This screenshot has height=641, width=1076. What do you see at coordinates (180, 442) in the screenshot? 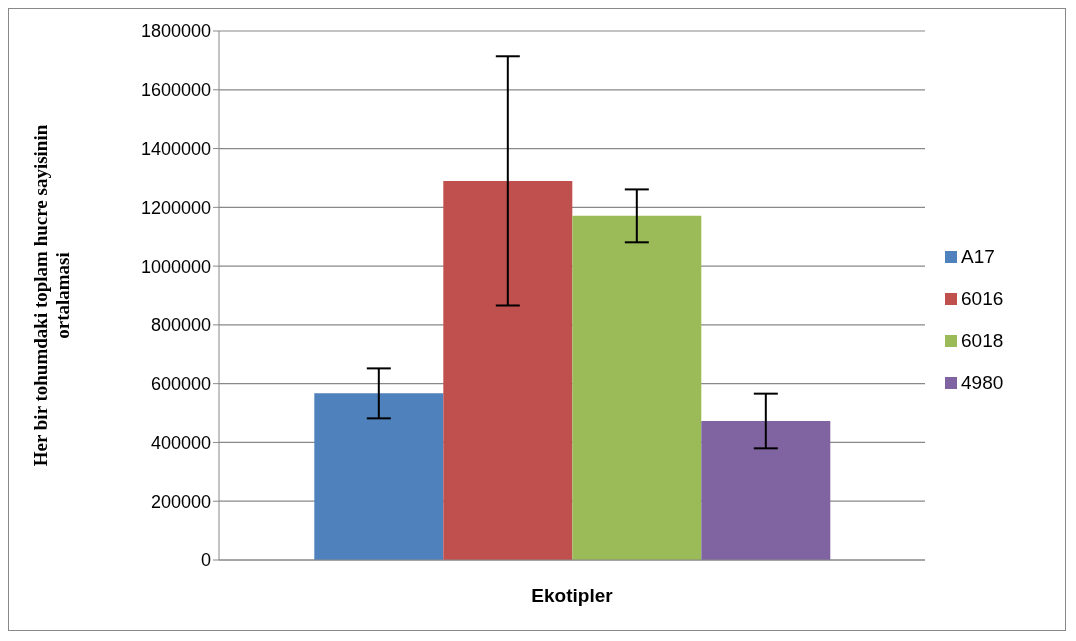
I see `y-tick-label: 400000` at bounding box center [180, 442].